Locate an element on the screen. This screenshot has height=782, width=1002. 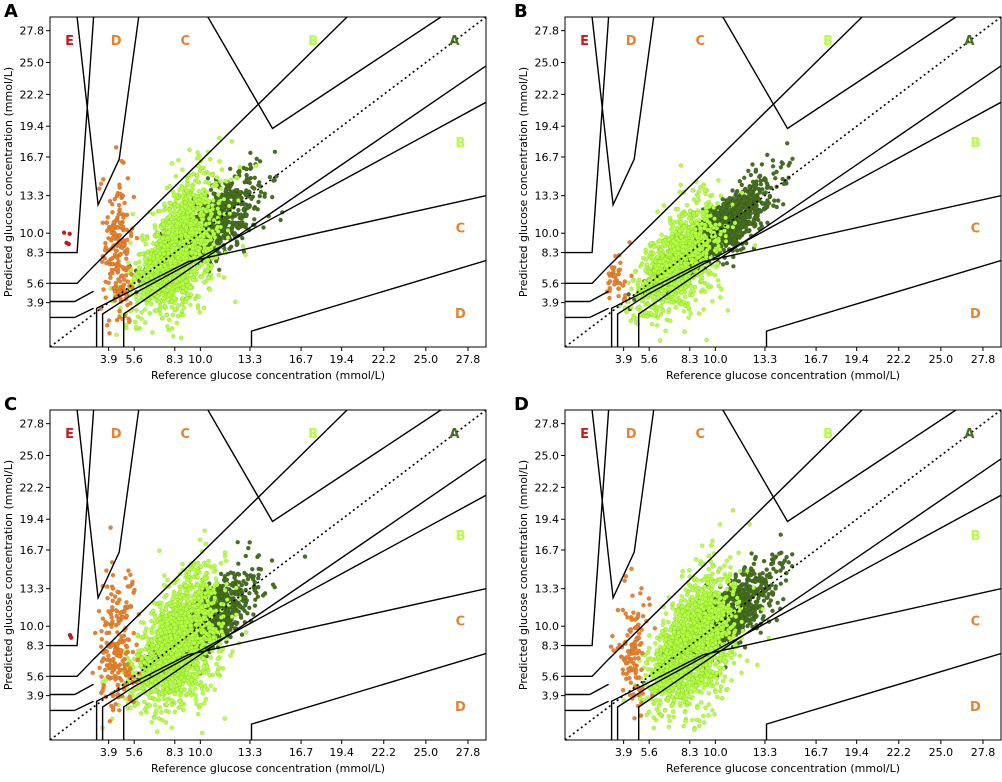
x-tick-label: 3.9 is located at coordinates (109, 359).